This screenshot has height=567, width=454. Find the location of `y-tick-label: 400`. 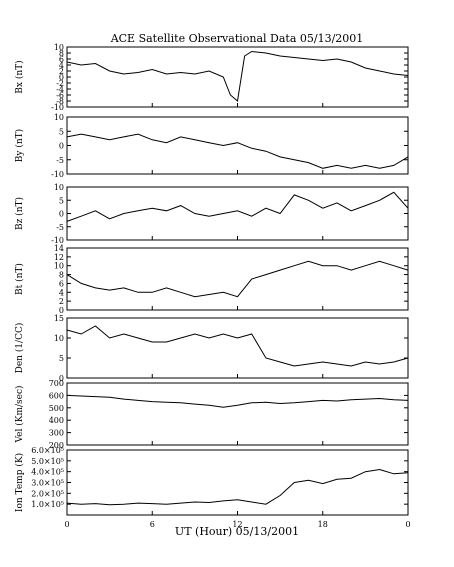

y-tick-label: 400 is located at coordinates (56, 420).